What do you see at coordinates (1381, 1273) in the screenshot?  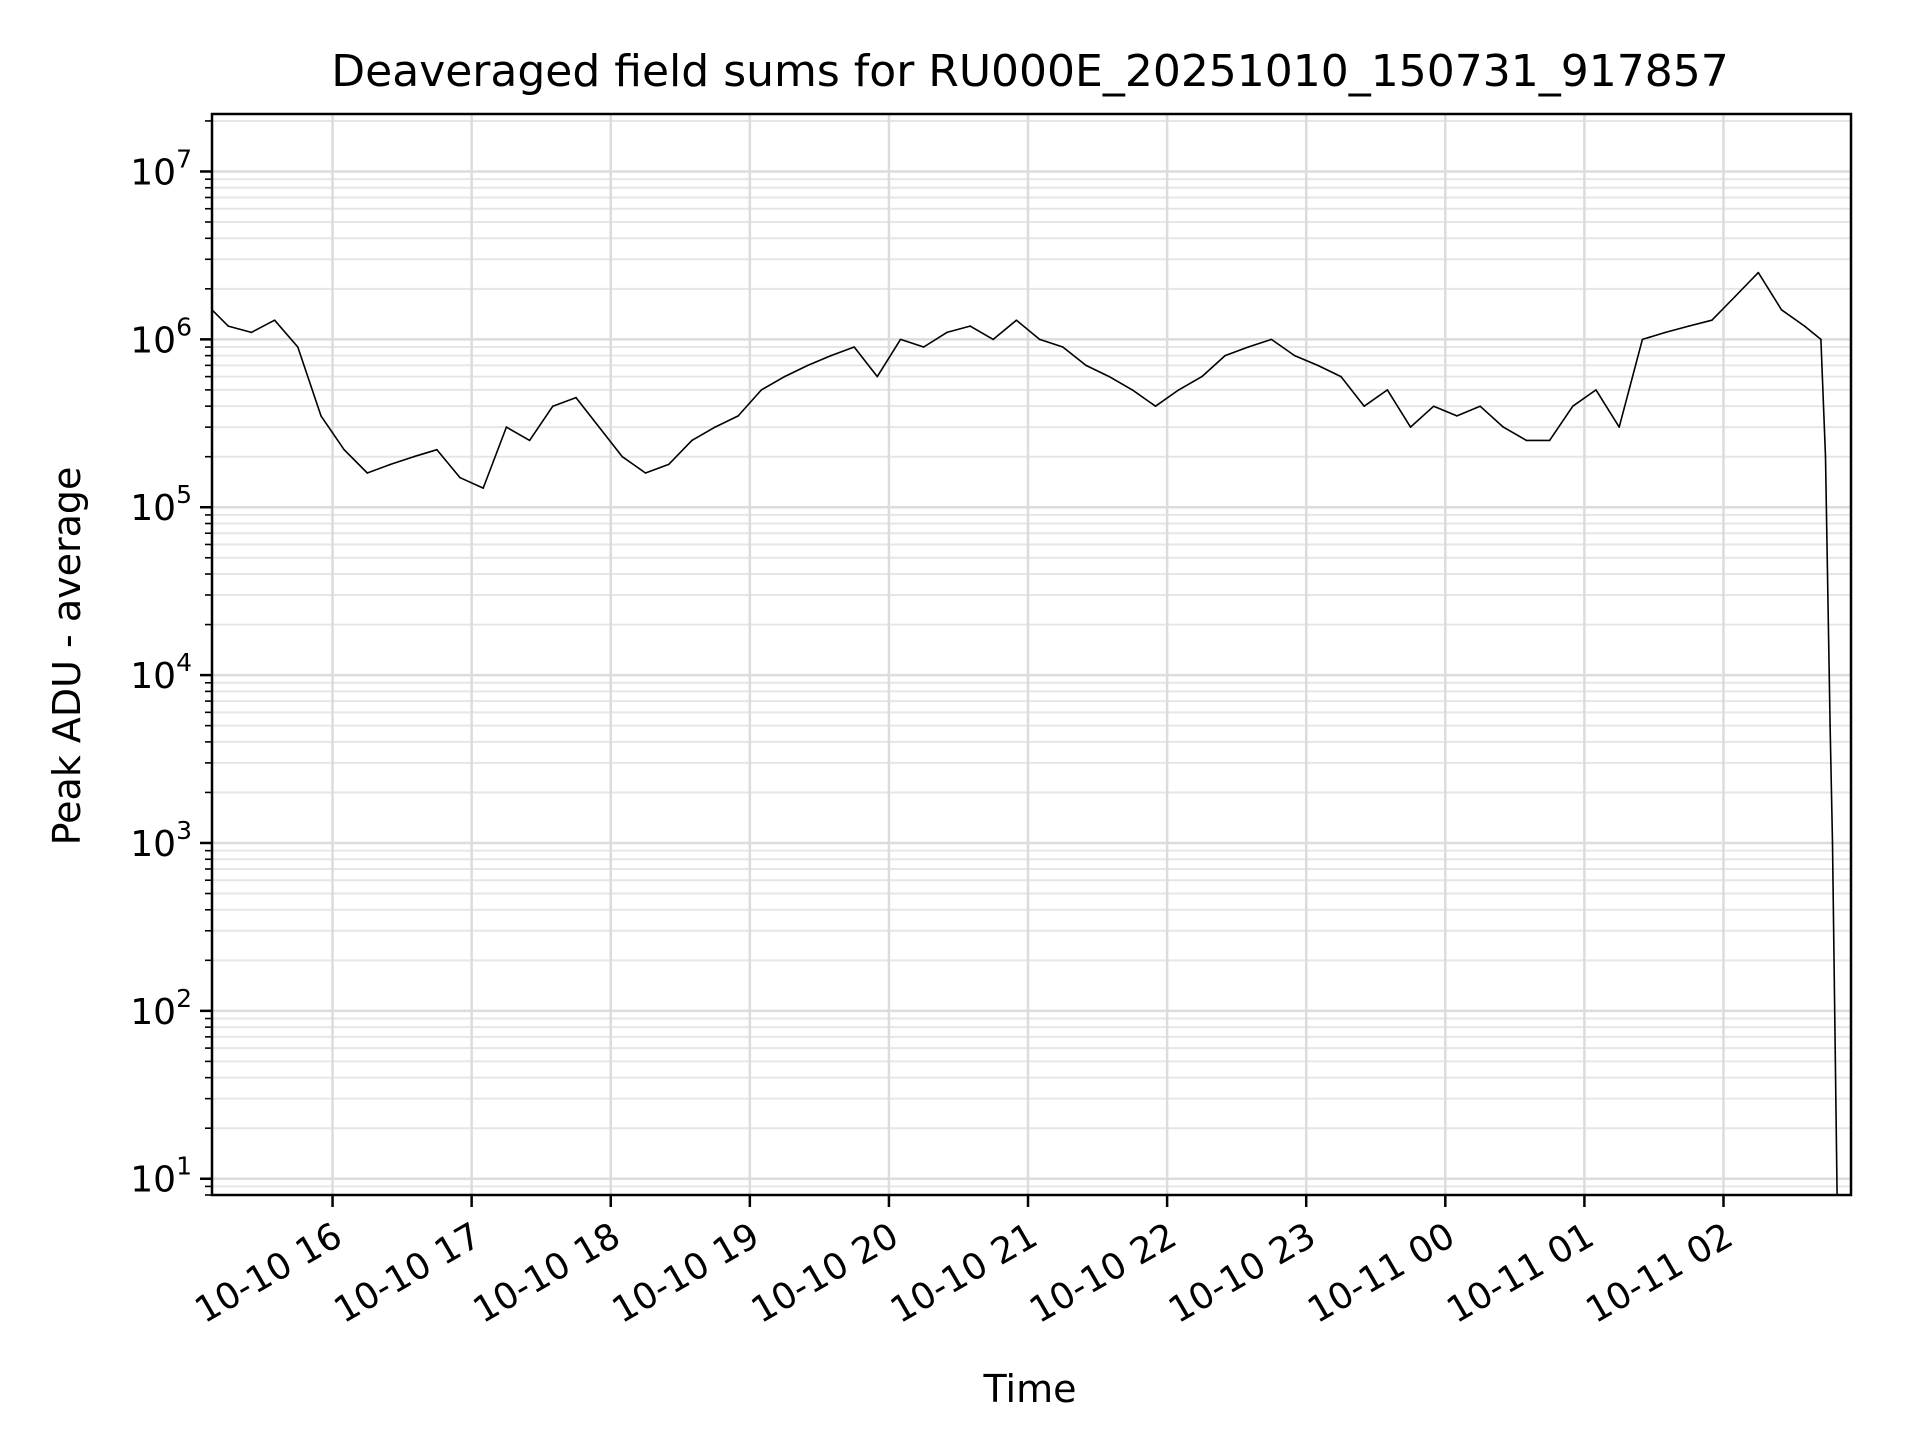 I see `x-tick-label: 10-11 00` at bounding box center [1381, 1273].